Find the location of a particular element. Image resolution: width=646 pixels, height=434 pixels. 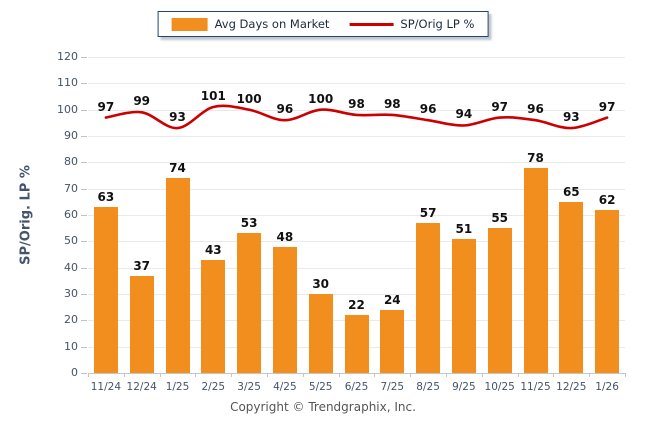

bar-value-label: 78 is located at coordinates (535, 157).